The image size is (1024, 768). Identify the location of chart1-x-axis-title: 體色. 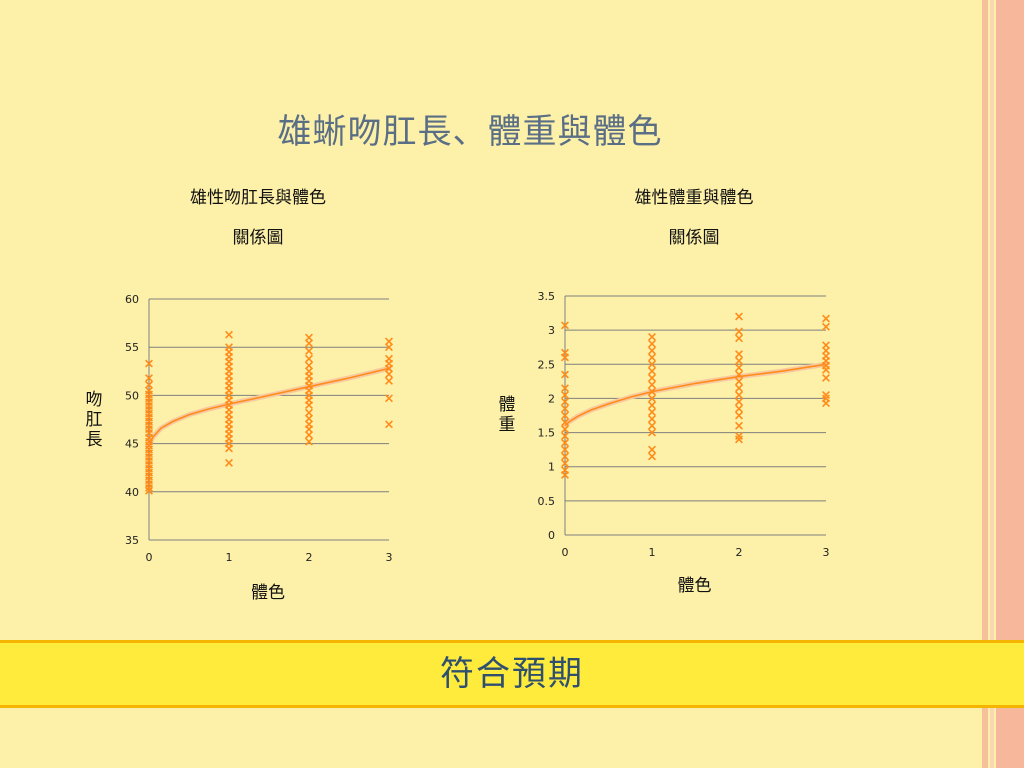
(268, 593).